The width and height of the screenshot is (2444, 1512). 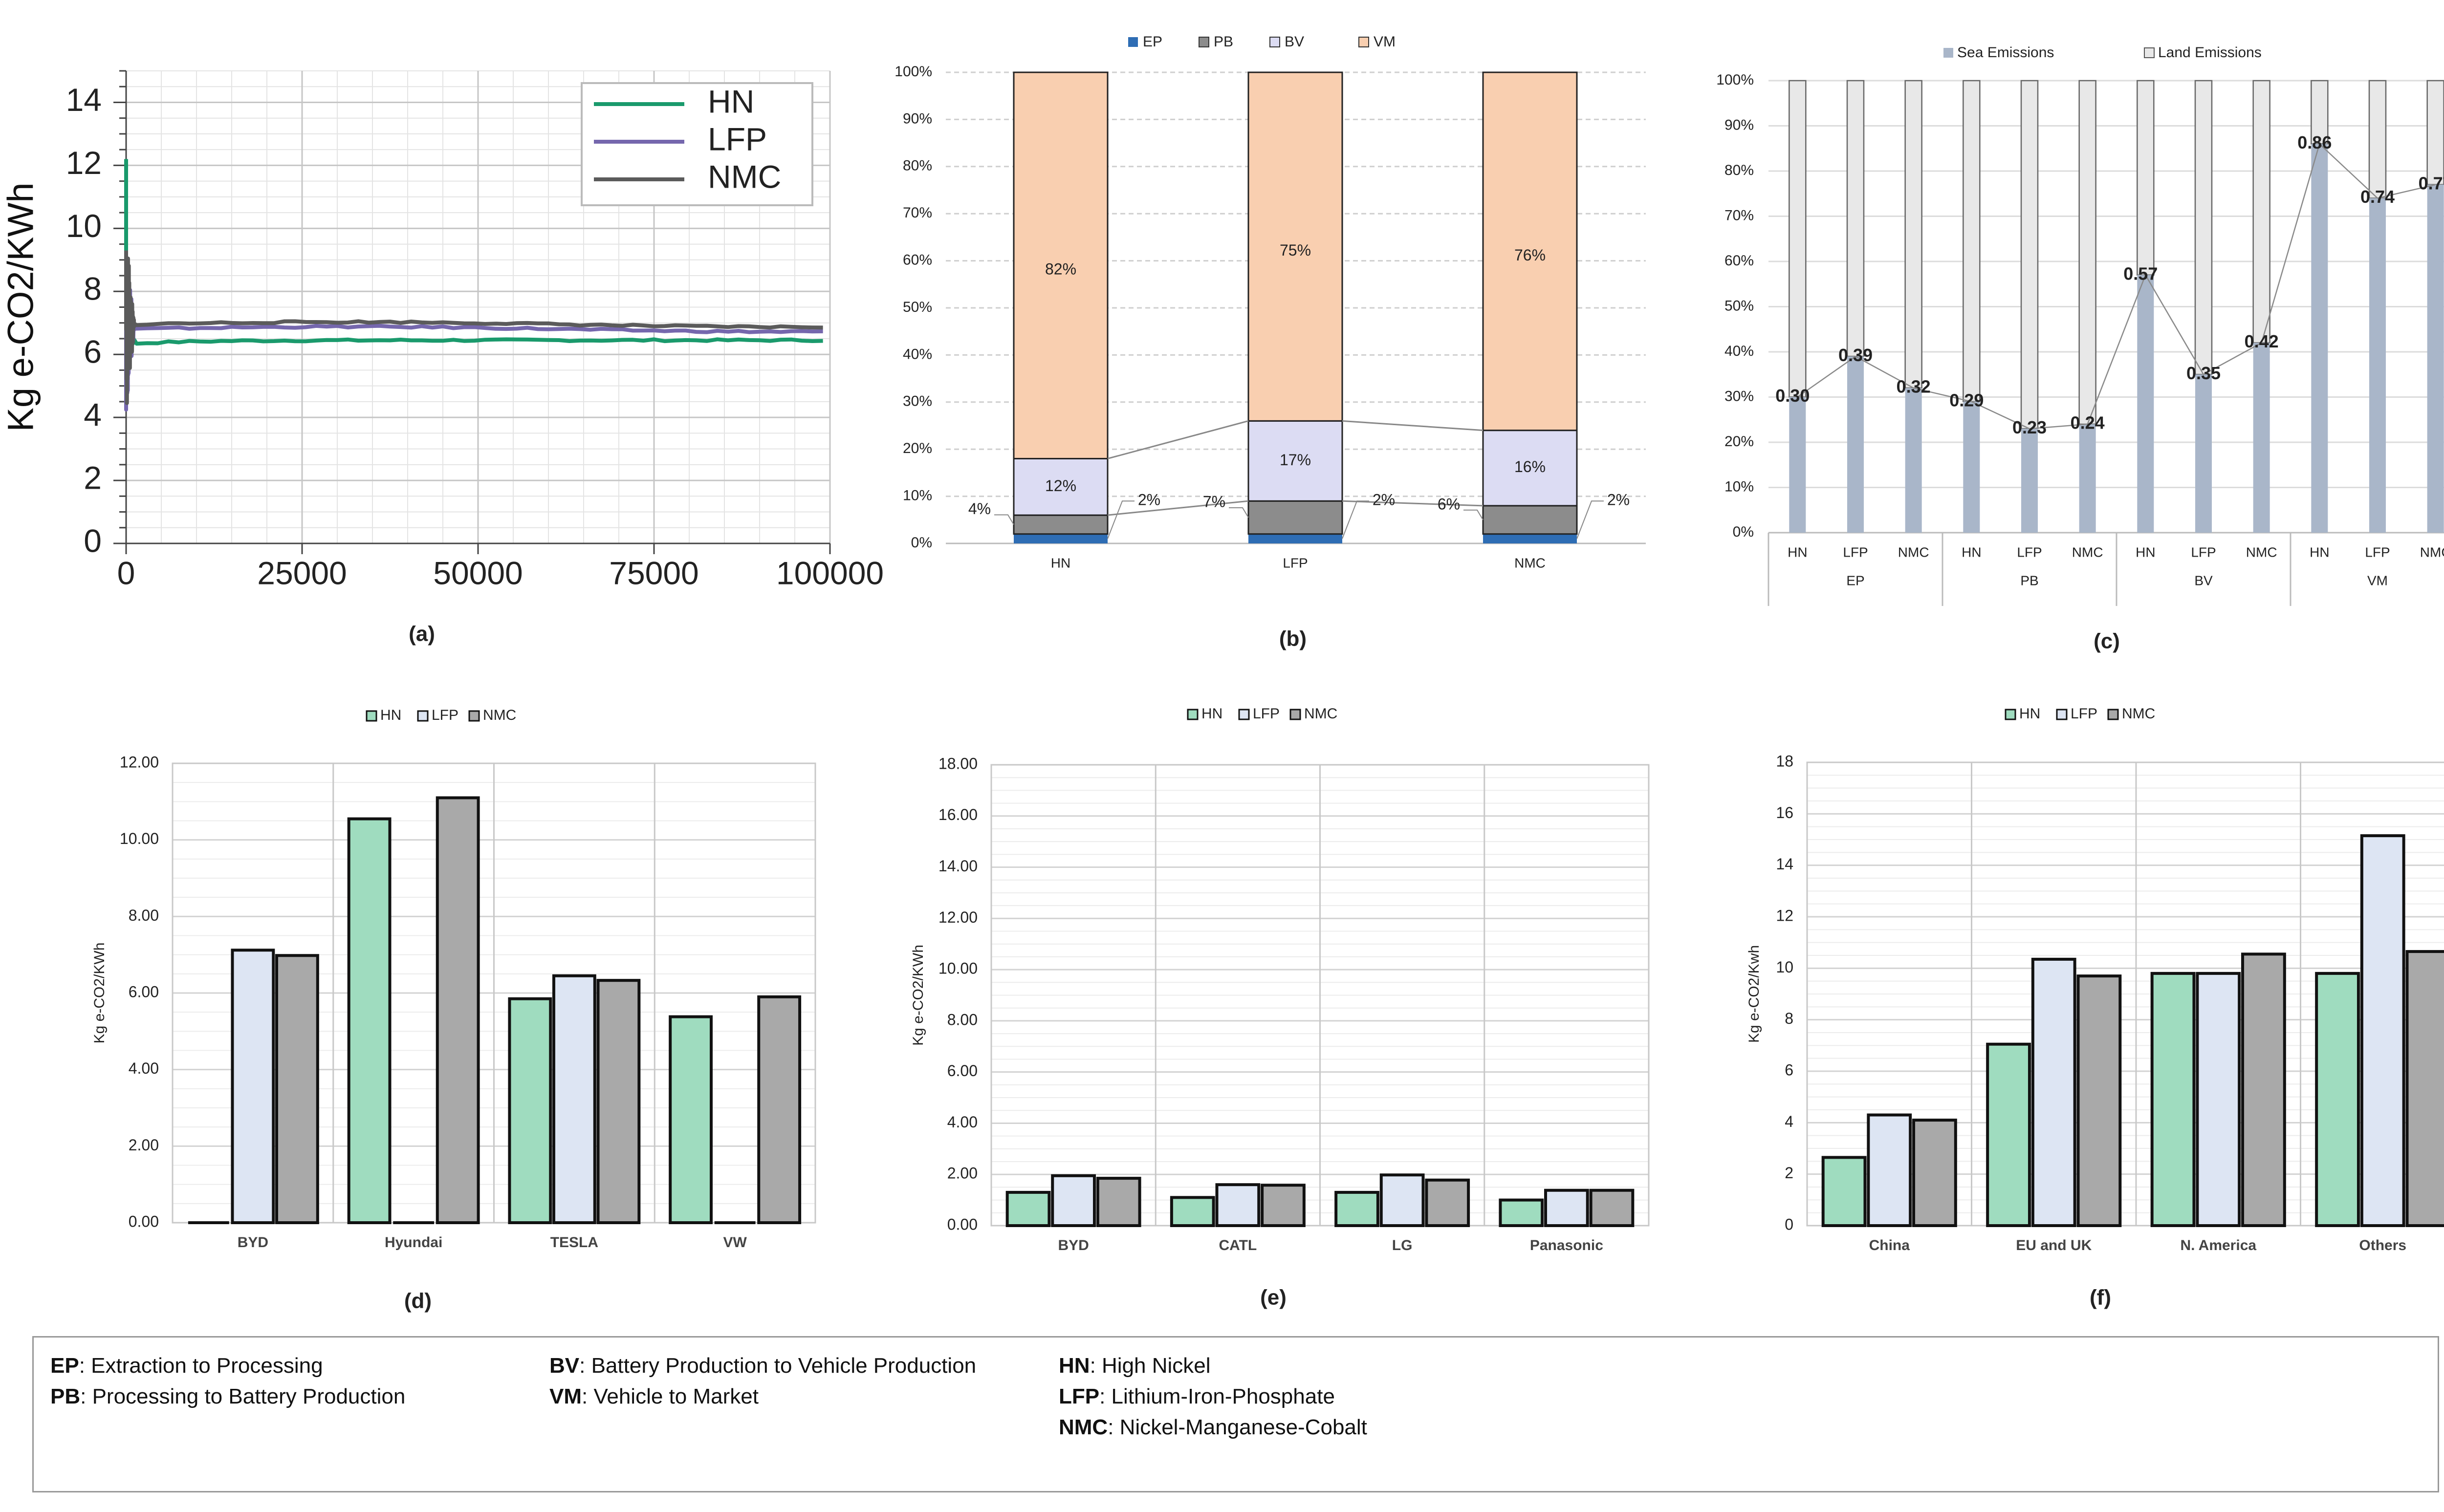 I want to click on y-tick-label: 10%, so click(x=917, y=496).